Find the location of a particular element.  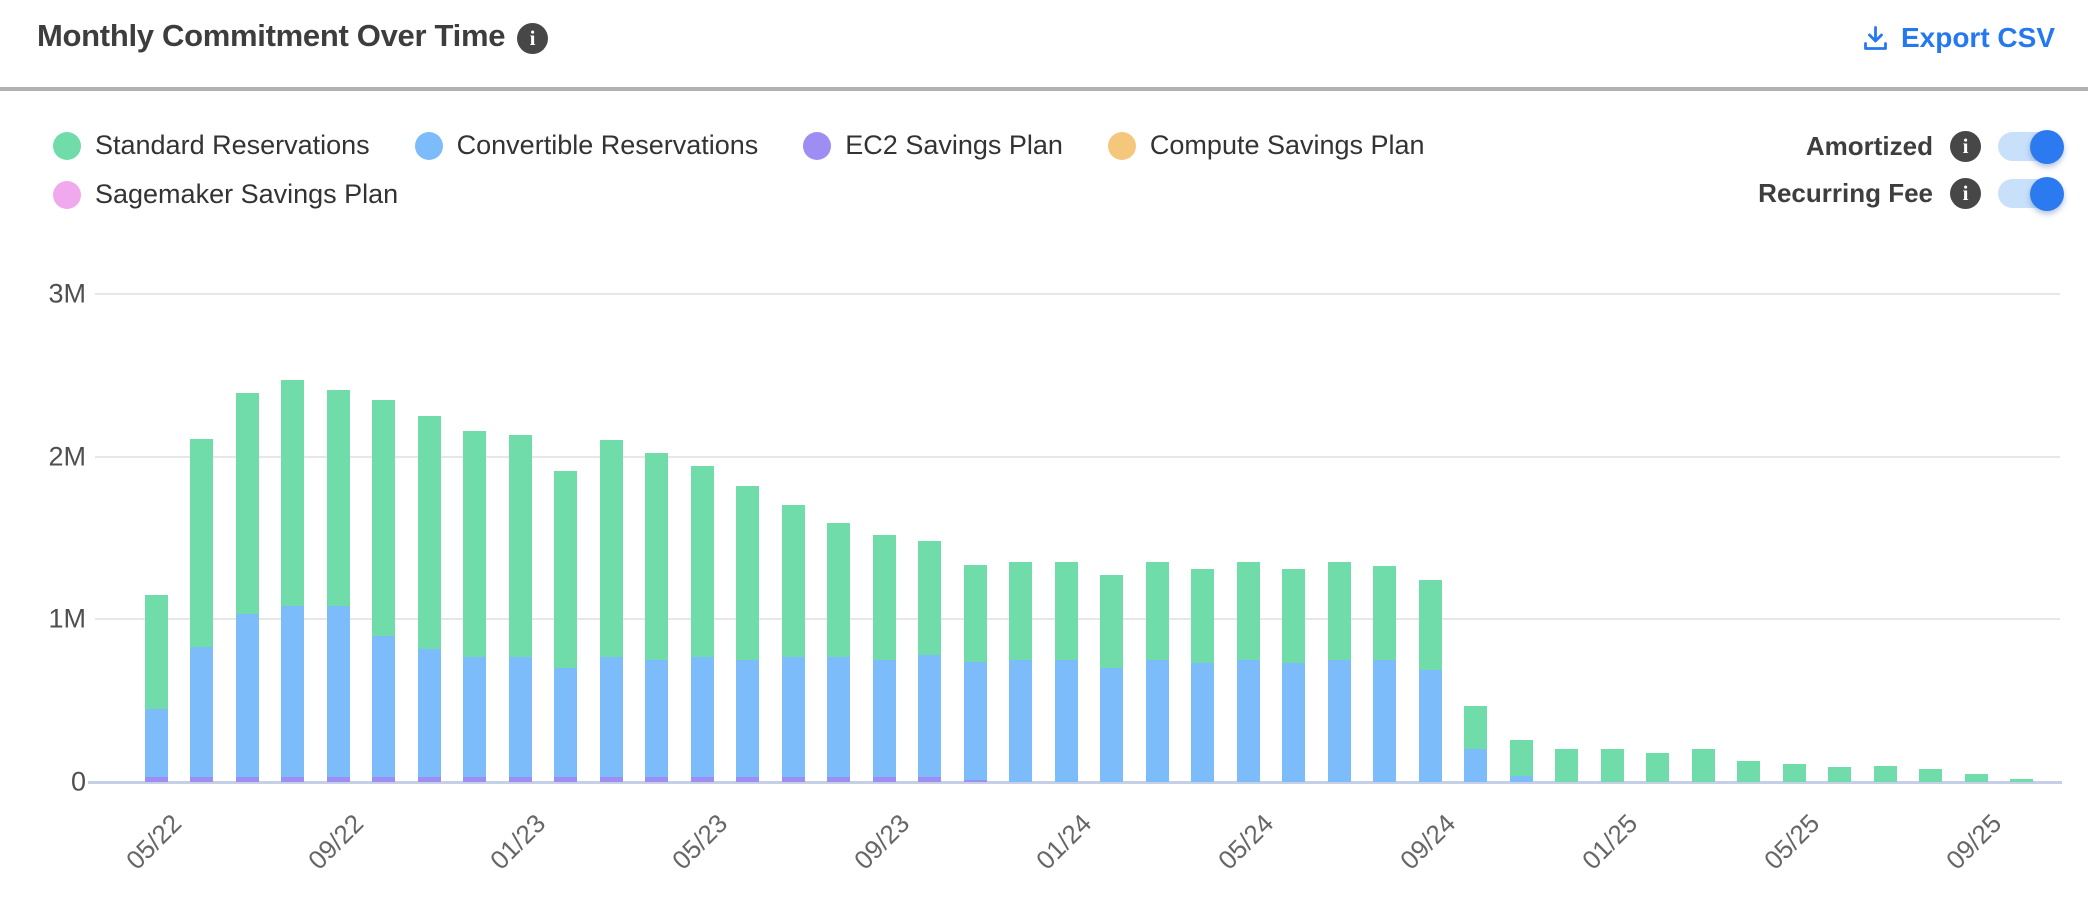

legend-item: Standard Reservations is located at coordinates (211, 145).